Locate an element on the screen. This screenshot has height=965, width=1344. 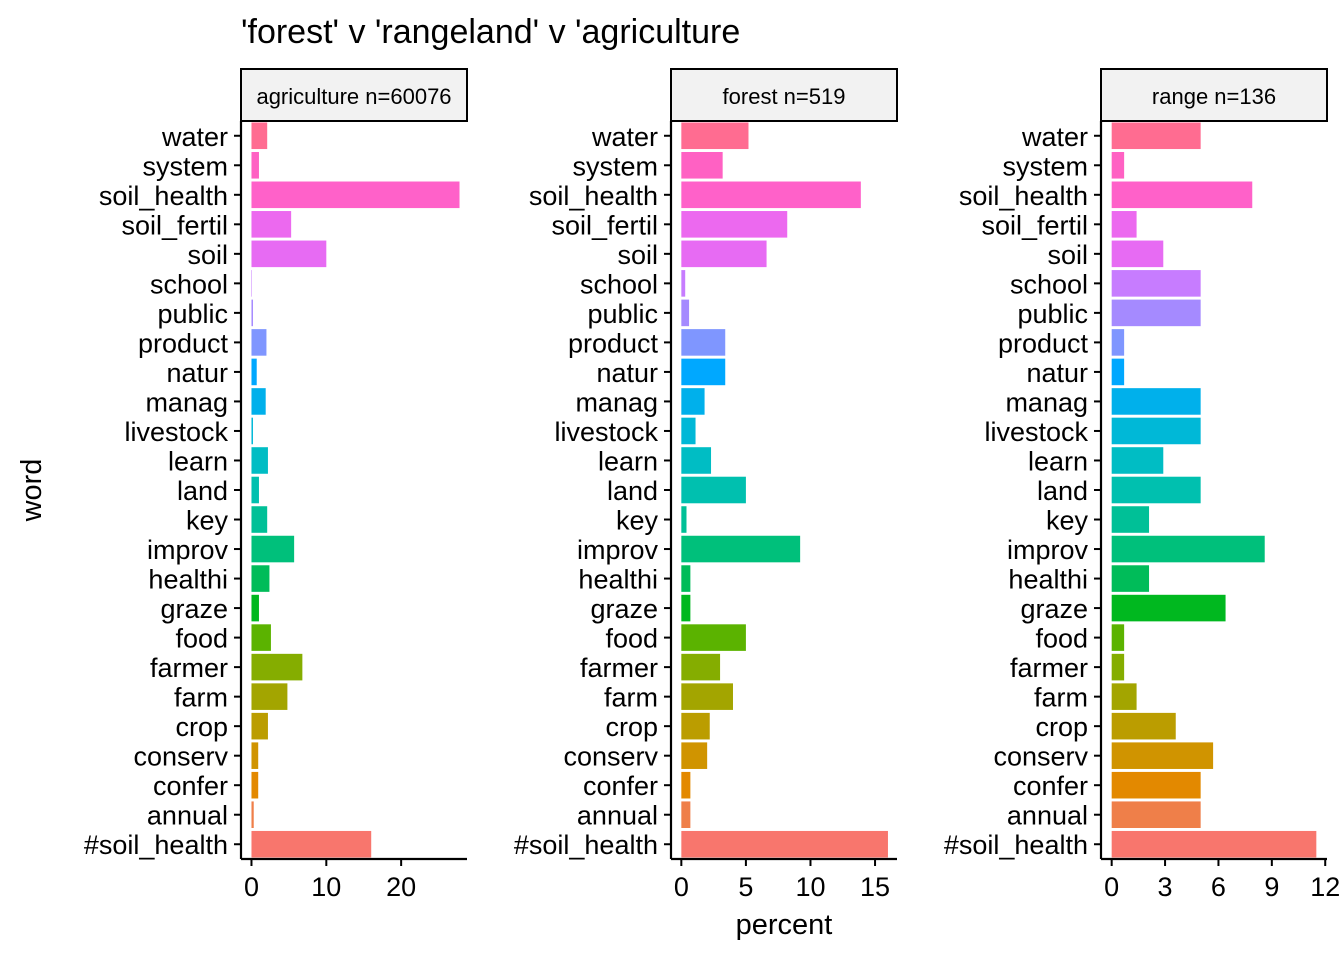
bar-livestock is located at coordinates (252, 431).